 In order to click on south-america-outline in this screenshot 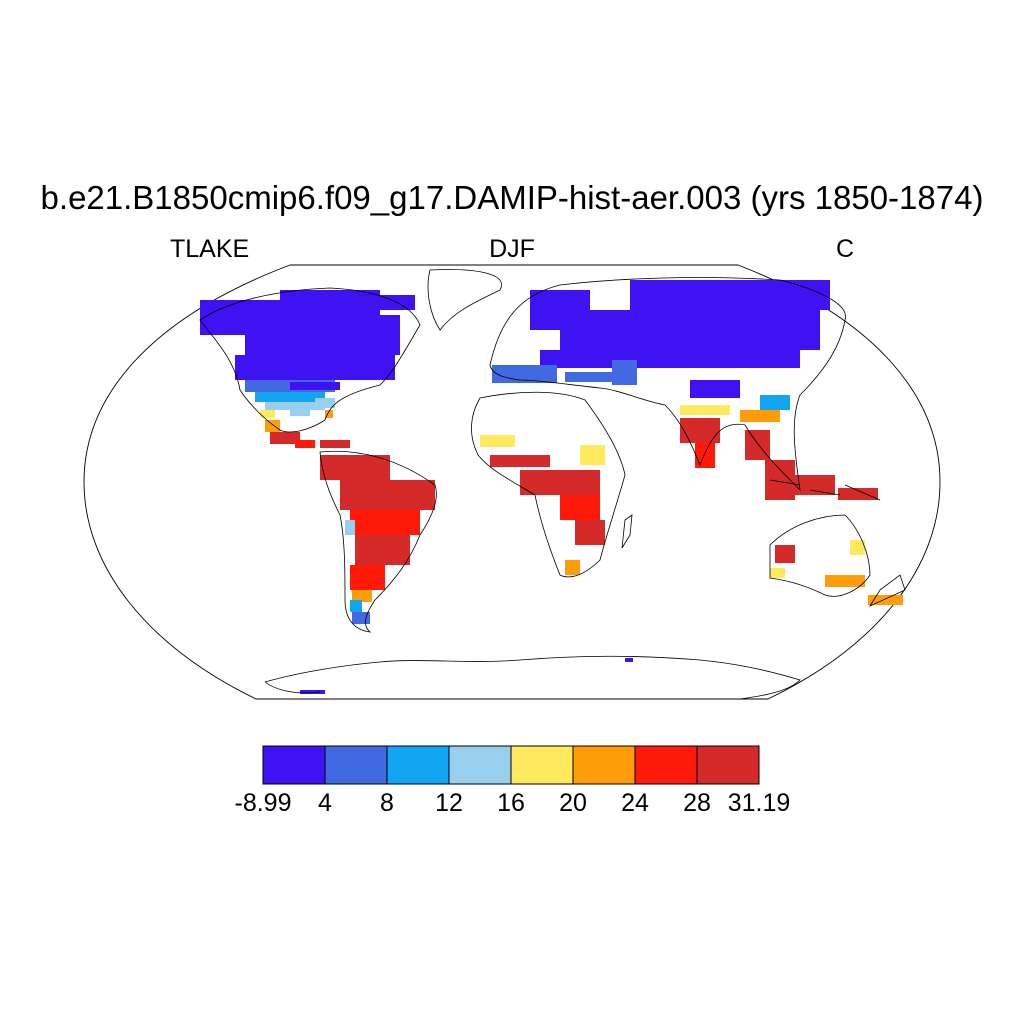, I will do `click(378, 541)`.